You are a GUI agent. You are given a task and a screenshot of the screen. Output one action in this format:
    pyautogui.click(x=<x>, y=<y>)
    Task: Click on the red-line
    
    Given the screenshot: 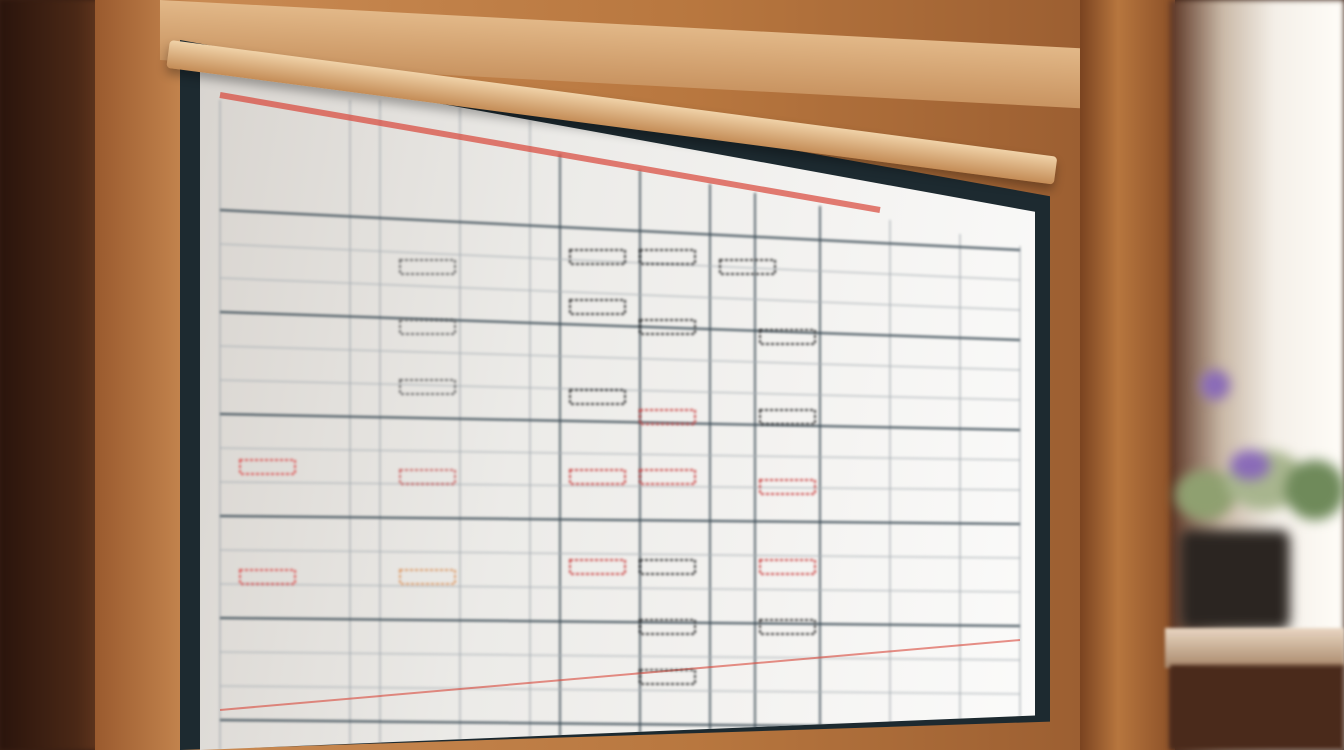 What is the action you would take?
    pyautogui.click(x=620, y=675)
    